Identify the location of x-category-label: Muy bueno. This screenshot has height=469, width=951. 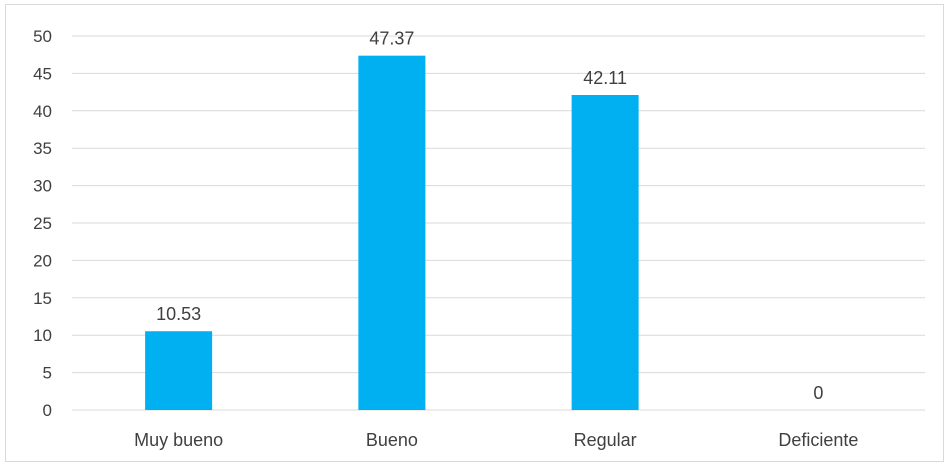
(178, 440).